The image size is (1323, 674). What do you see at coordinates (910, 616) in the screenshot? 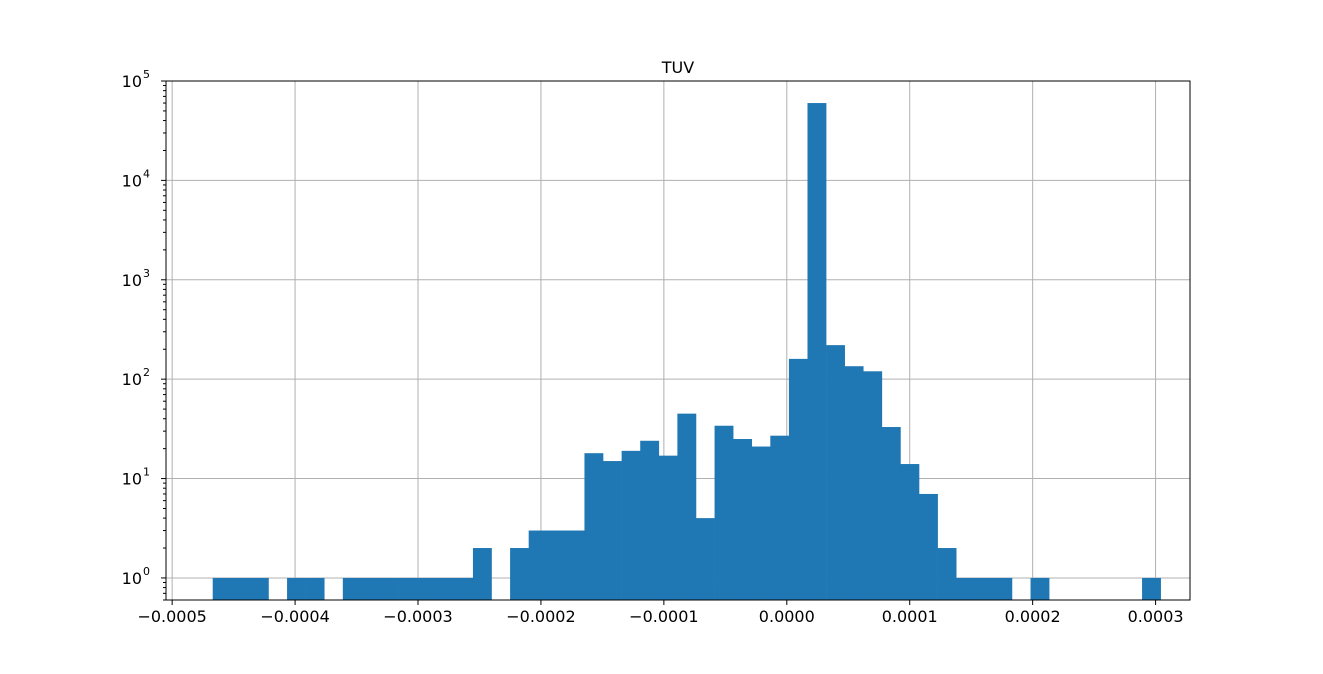
I see `x-tick-label: 0.0001` at bounding box center [910, 616].